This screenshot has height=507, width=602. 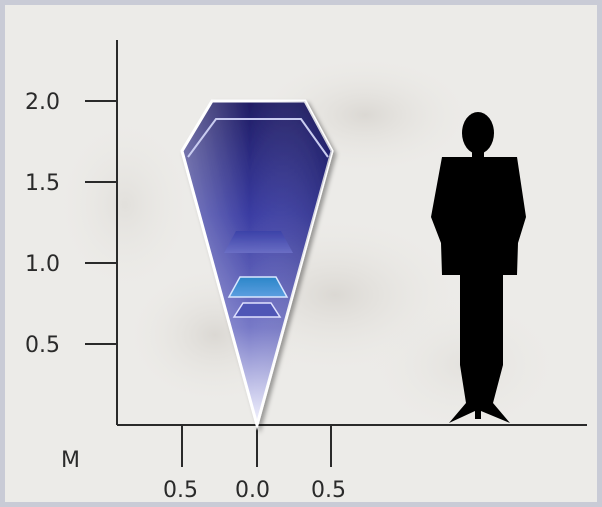 I want to click on y-tick-label: 0.5, so click(x=42, y=345).